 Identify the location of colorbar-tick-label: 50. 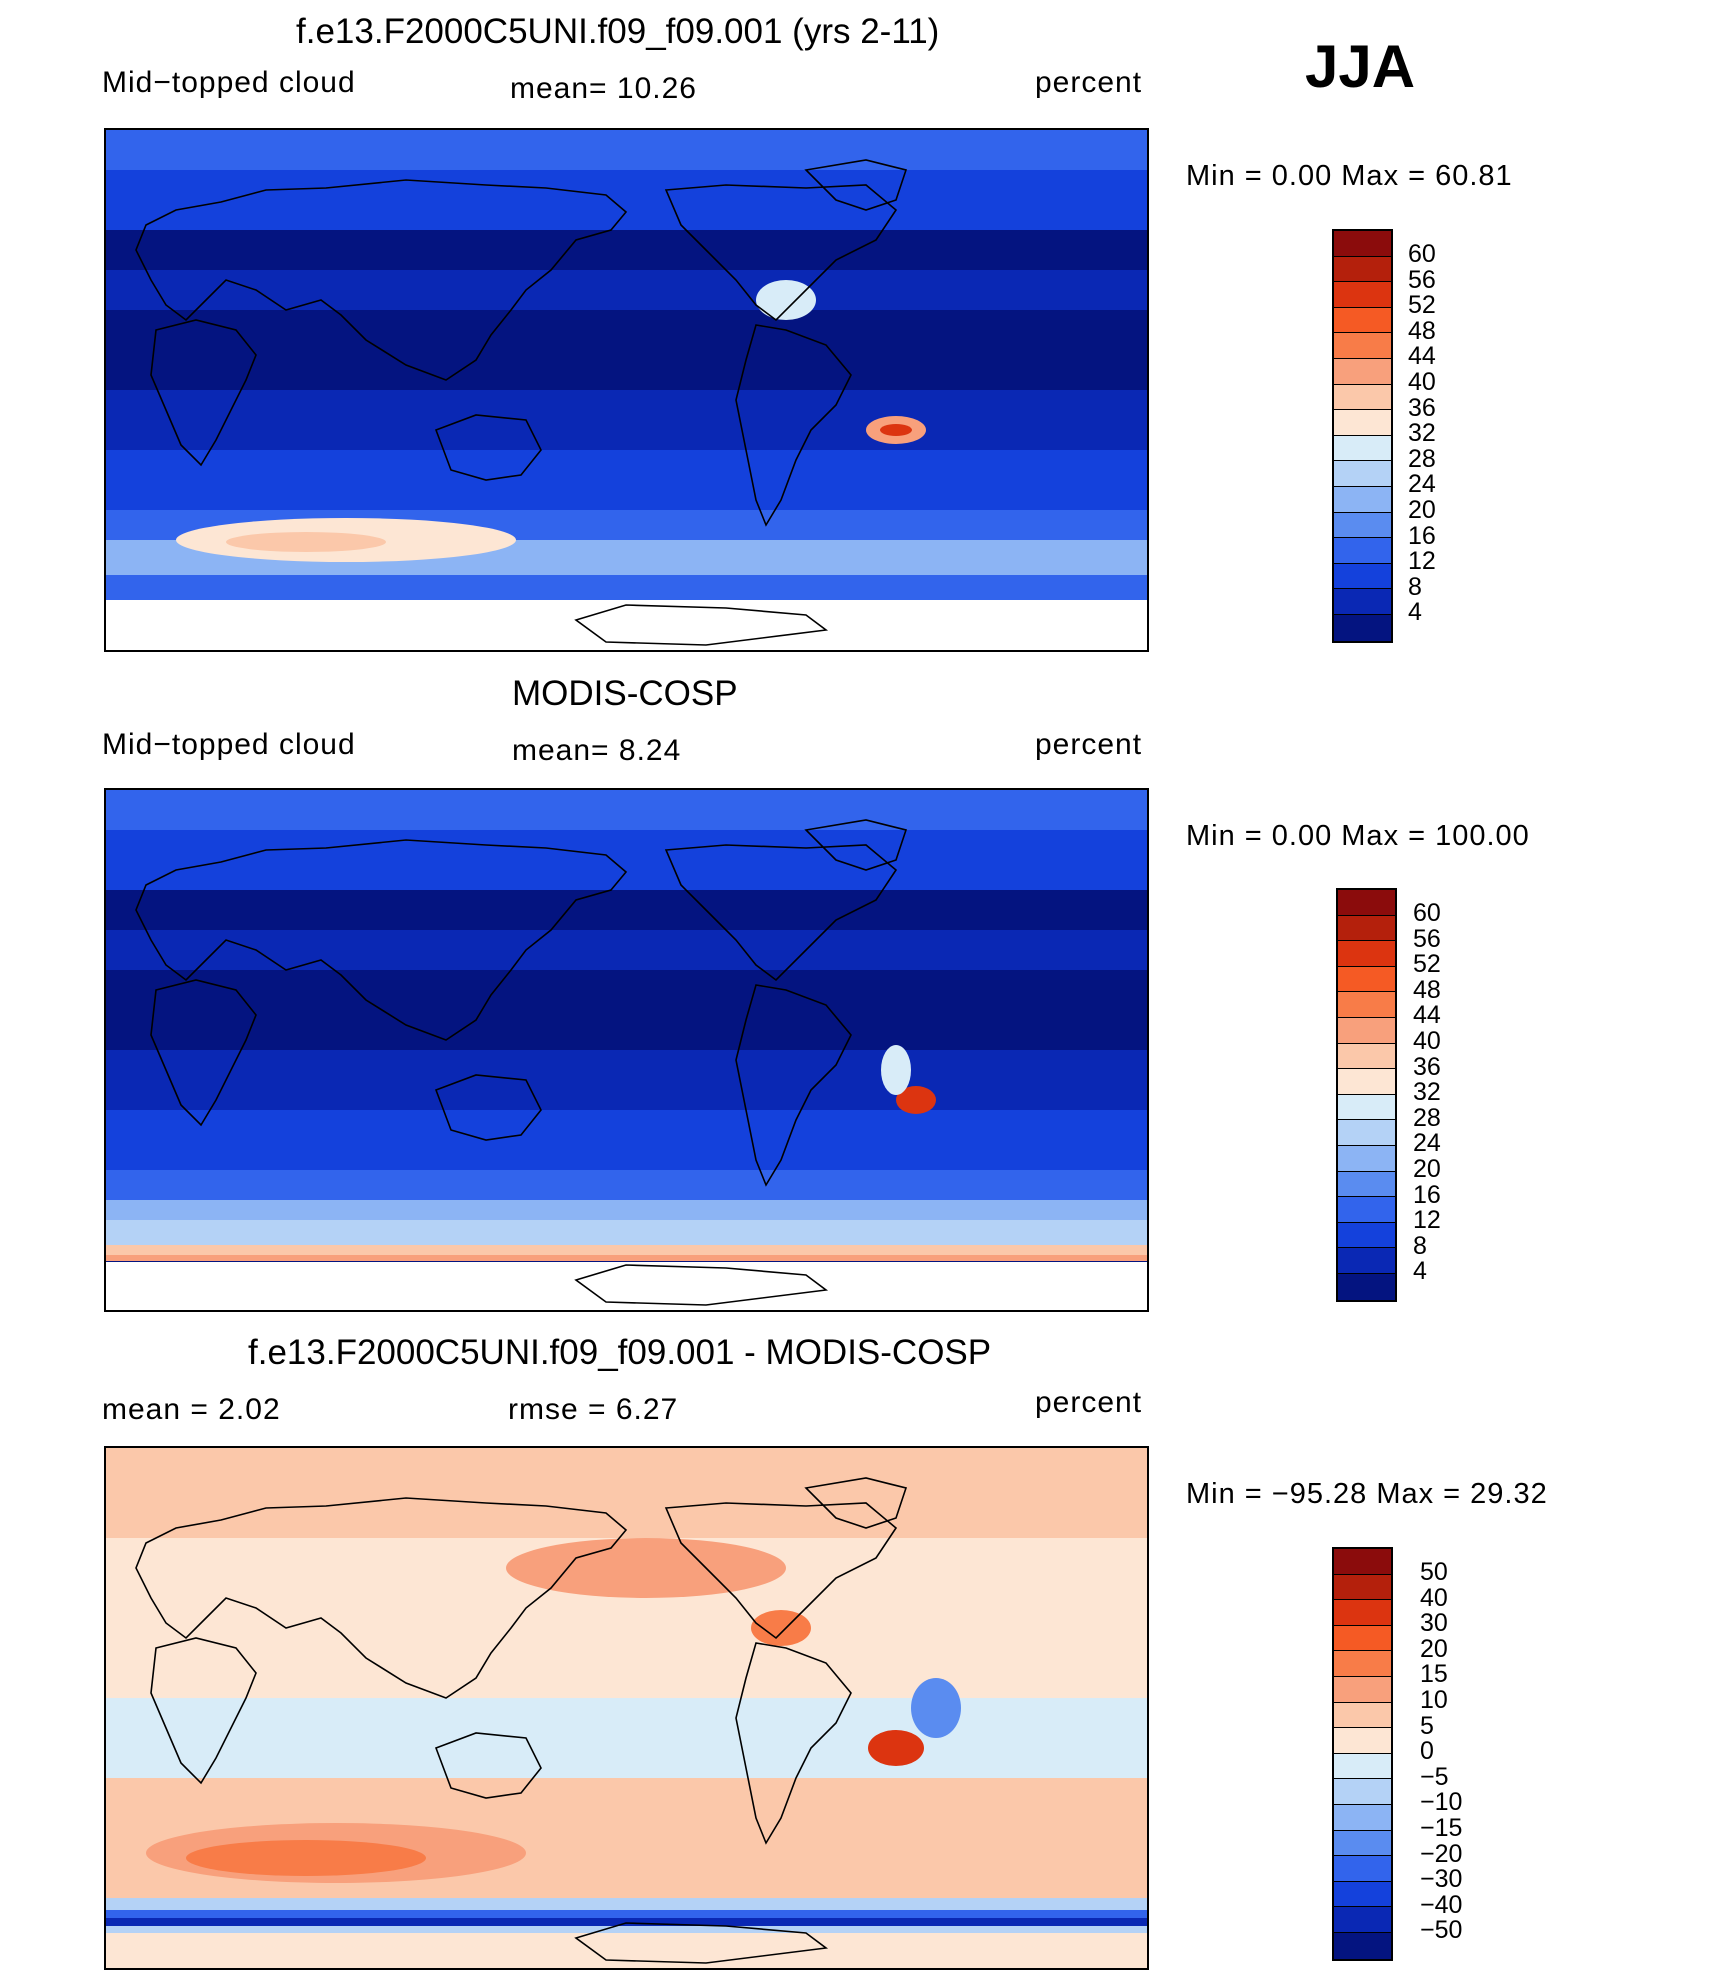
(1434, 1572).